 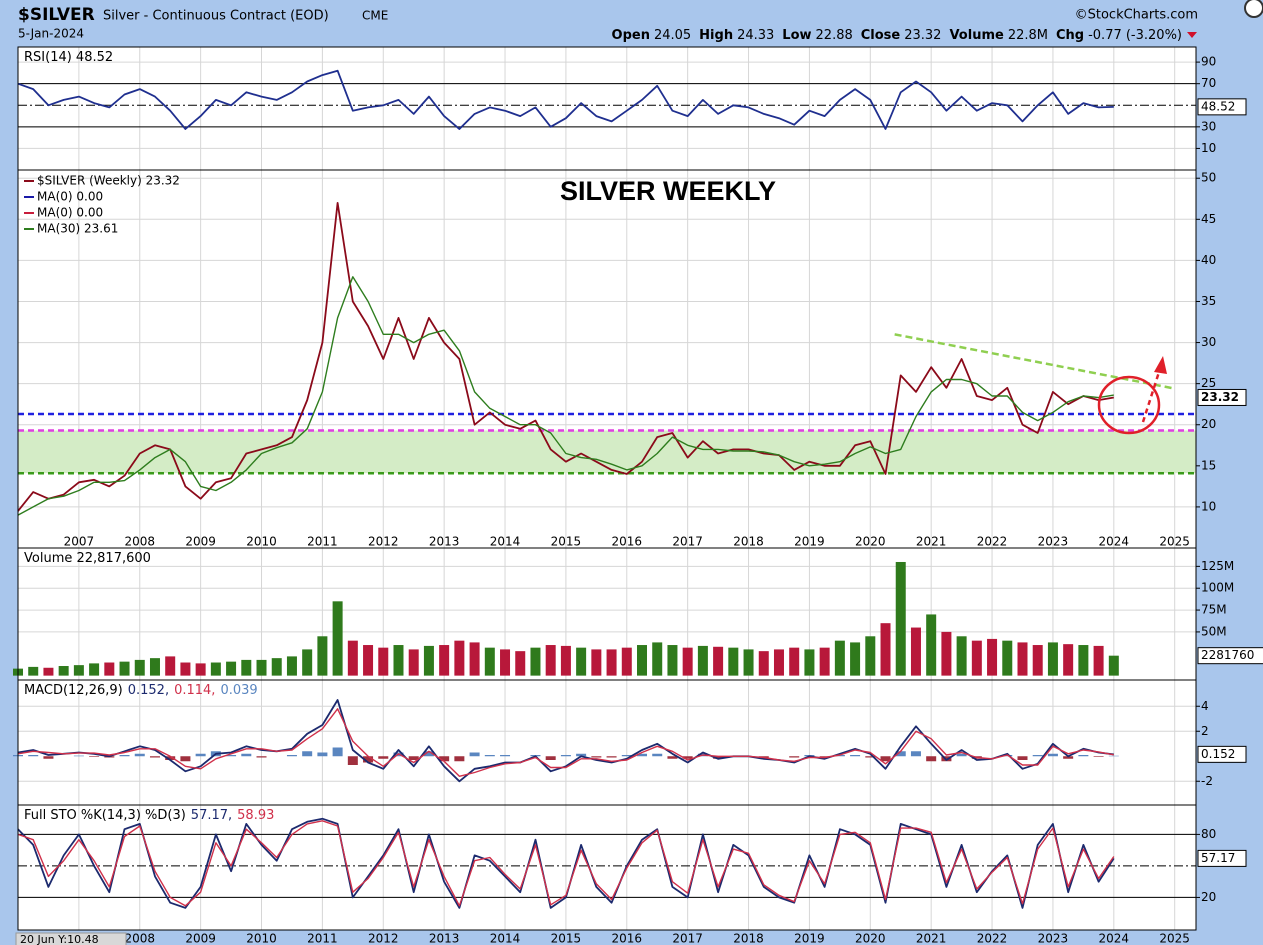 I want to click on x-tick-label: 2019, so click(x=809, y=542).